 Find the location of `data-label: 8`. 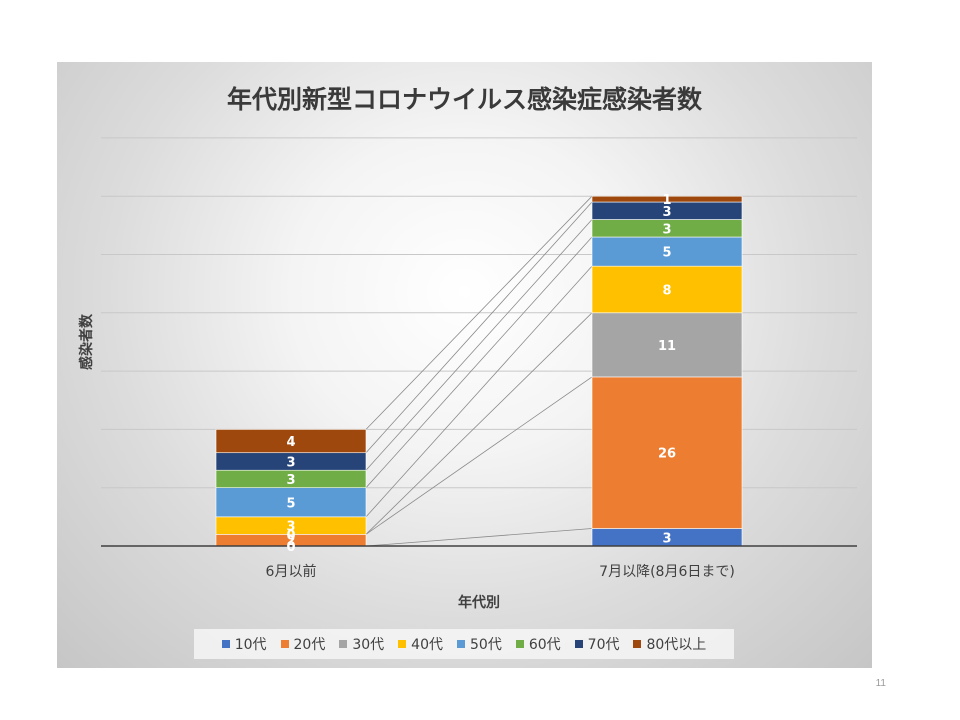

data-label: 8 is located at coordinates (666, 290).